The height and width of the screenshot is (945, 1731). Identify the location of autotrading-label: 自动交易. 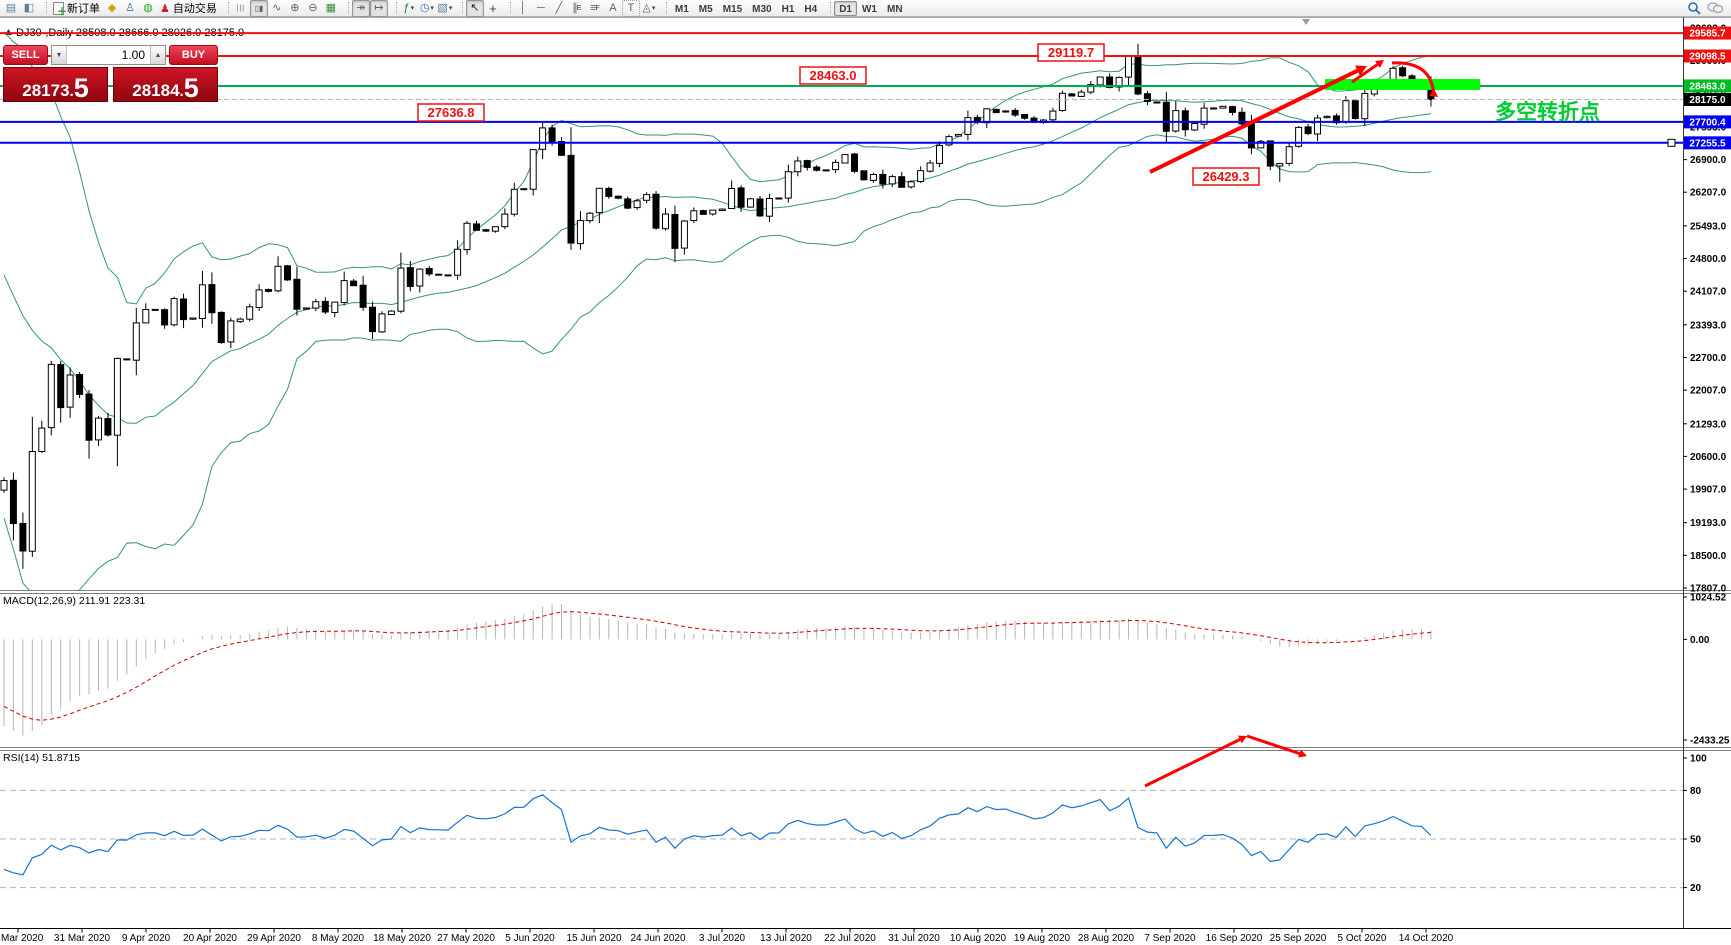
(194, 9).